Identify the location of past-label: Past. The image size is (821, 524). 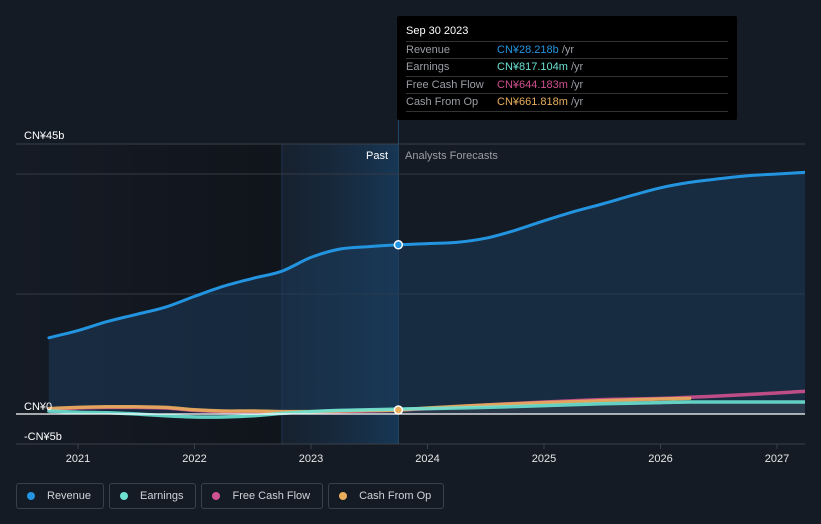
(377, 156).